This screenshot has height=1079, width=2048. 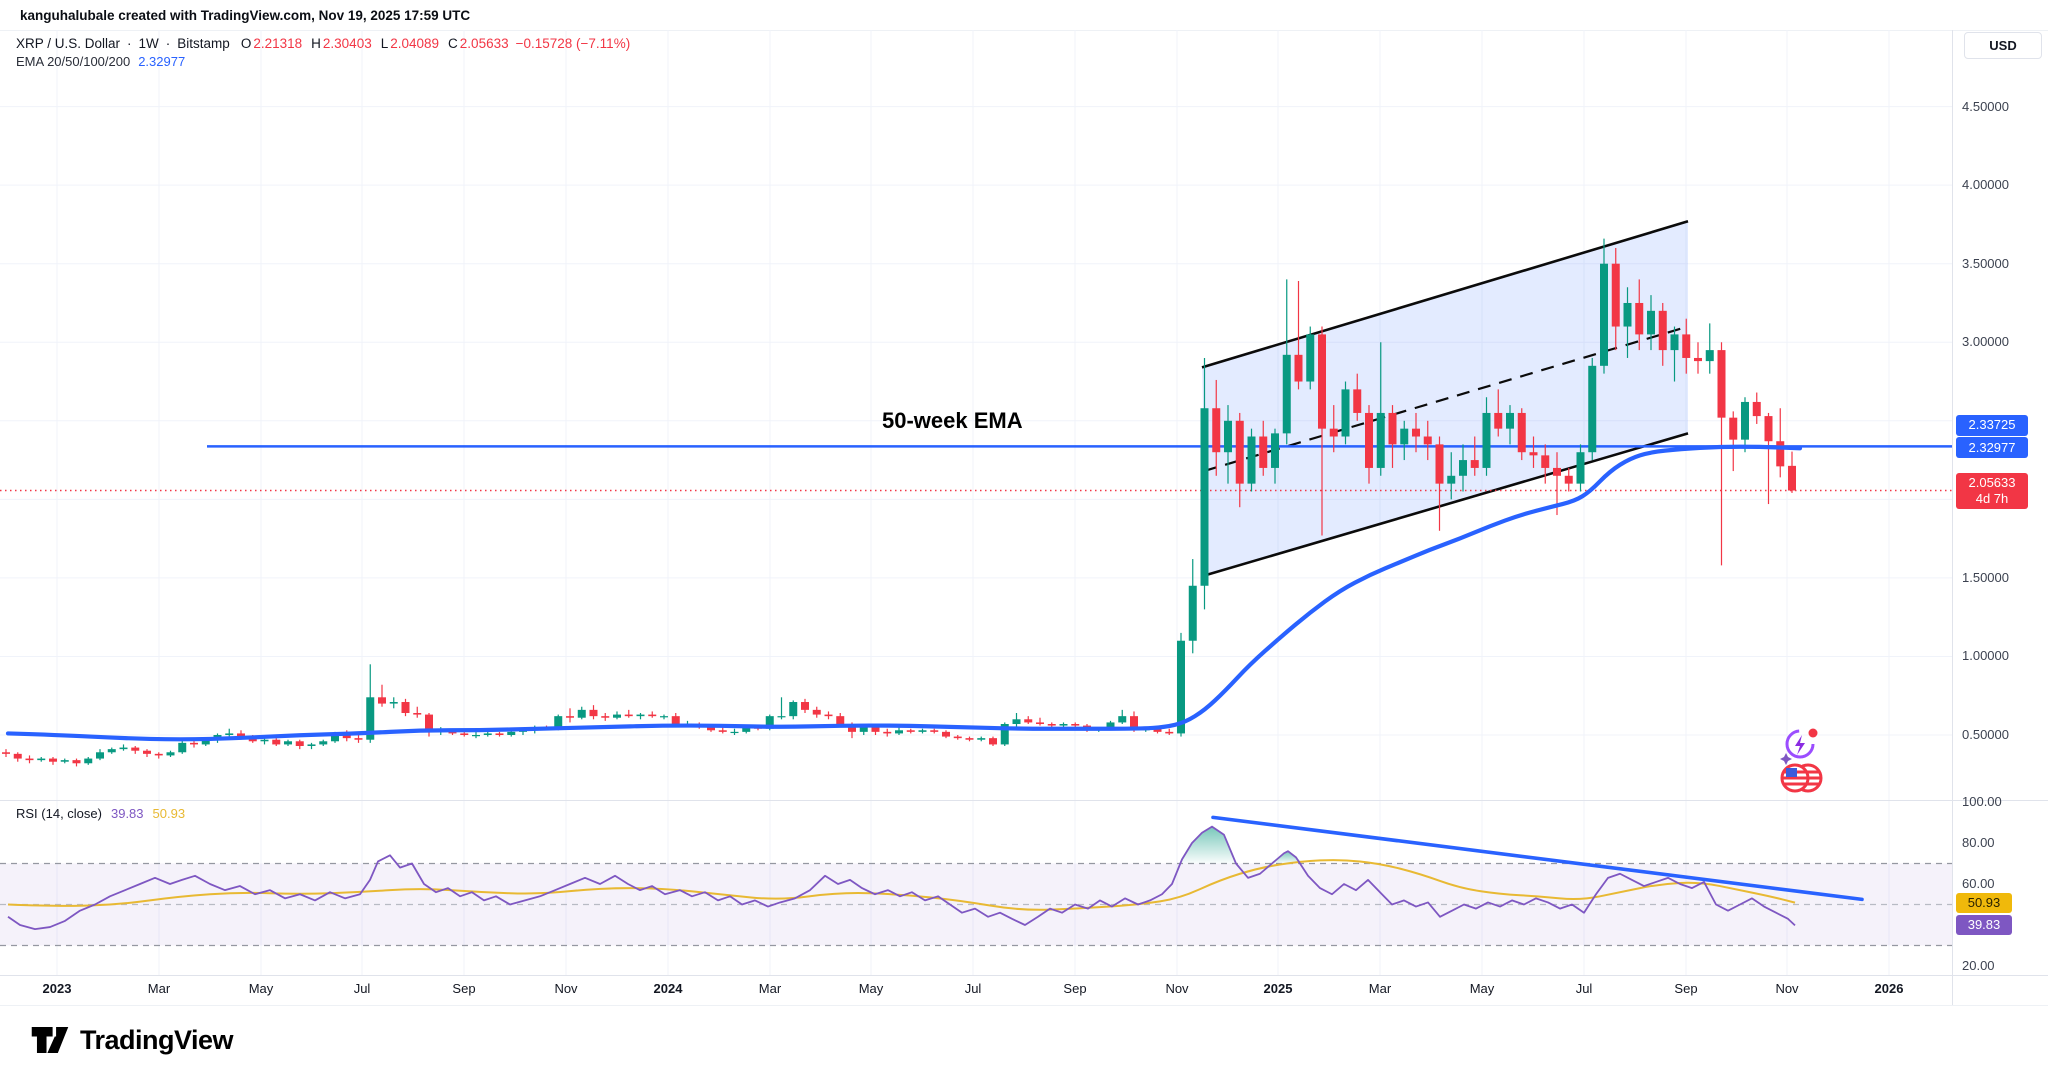 What do you see at coordinates (68, 43) in the screenshot?
I see `symbol-title: XRP / U.S. Dollar` at bounding box center [68, 43].